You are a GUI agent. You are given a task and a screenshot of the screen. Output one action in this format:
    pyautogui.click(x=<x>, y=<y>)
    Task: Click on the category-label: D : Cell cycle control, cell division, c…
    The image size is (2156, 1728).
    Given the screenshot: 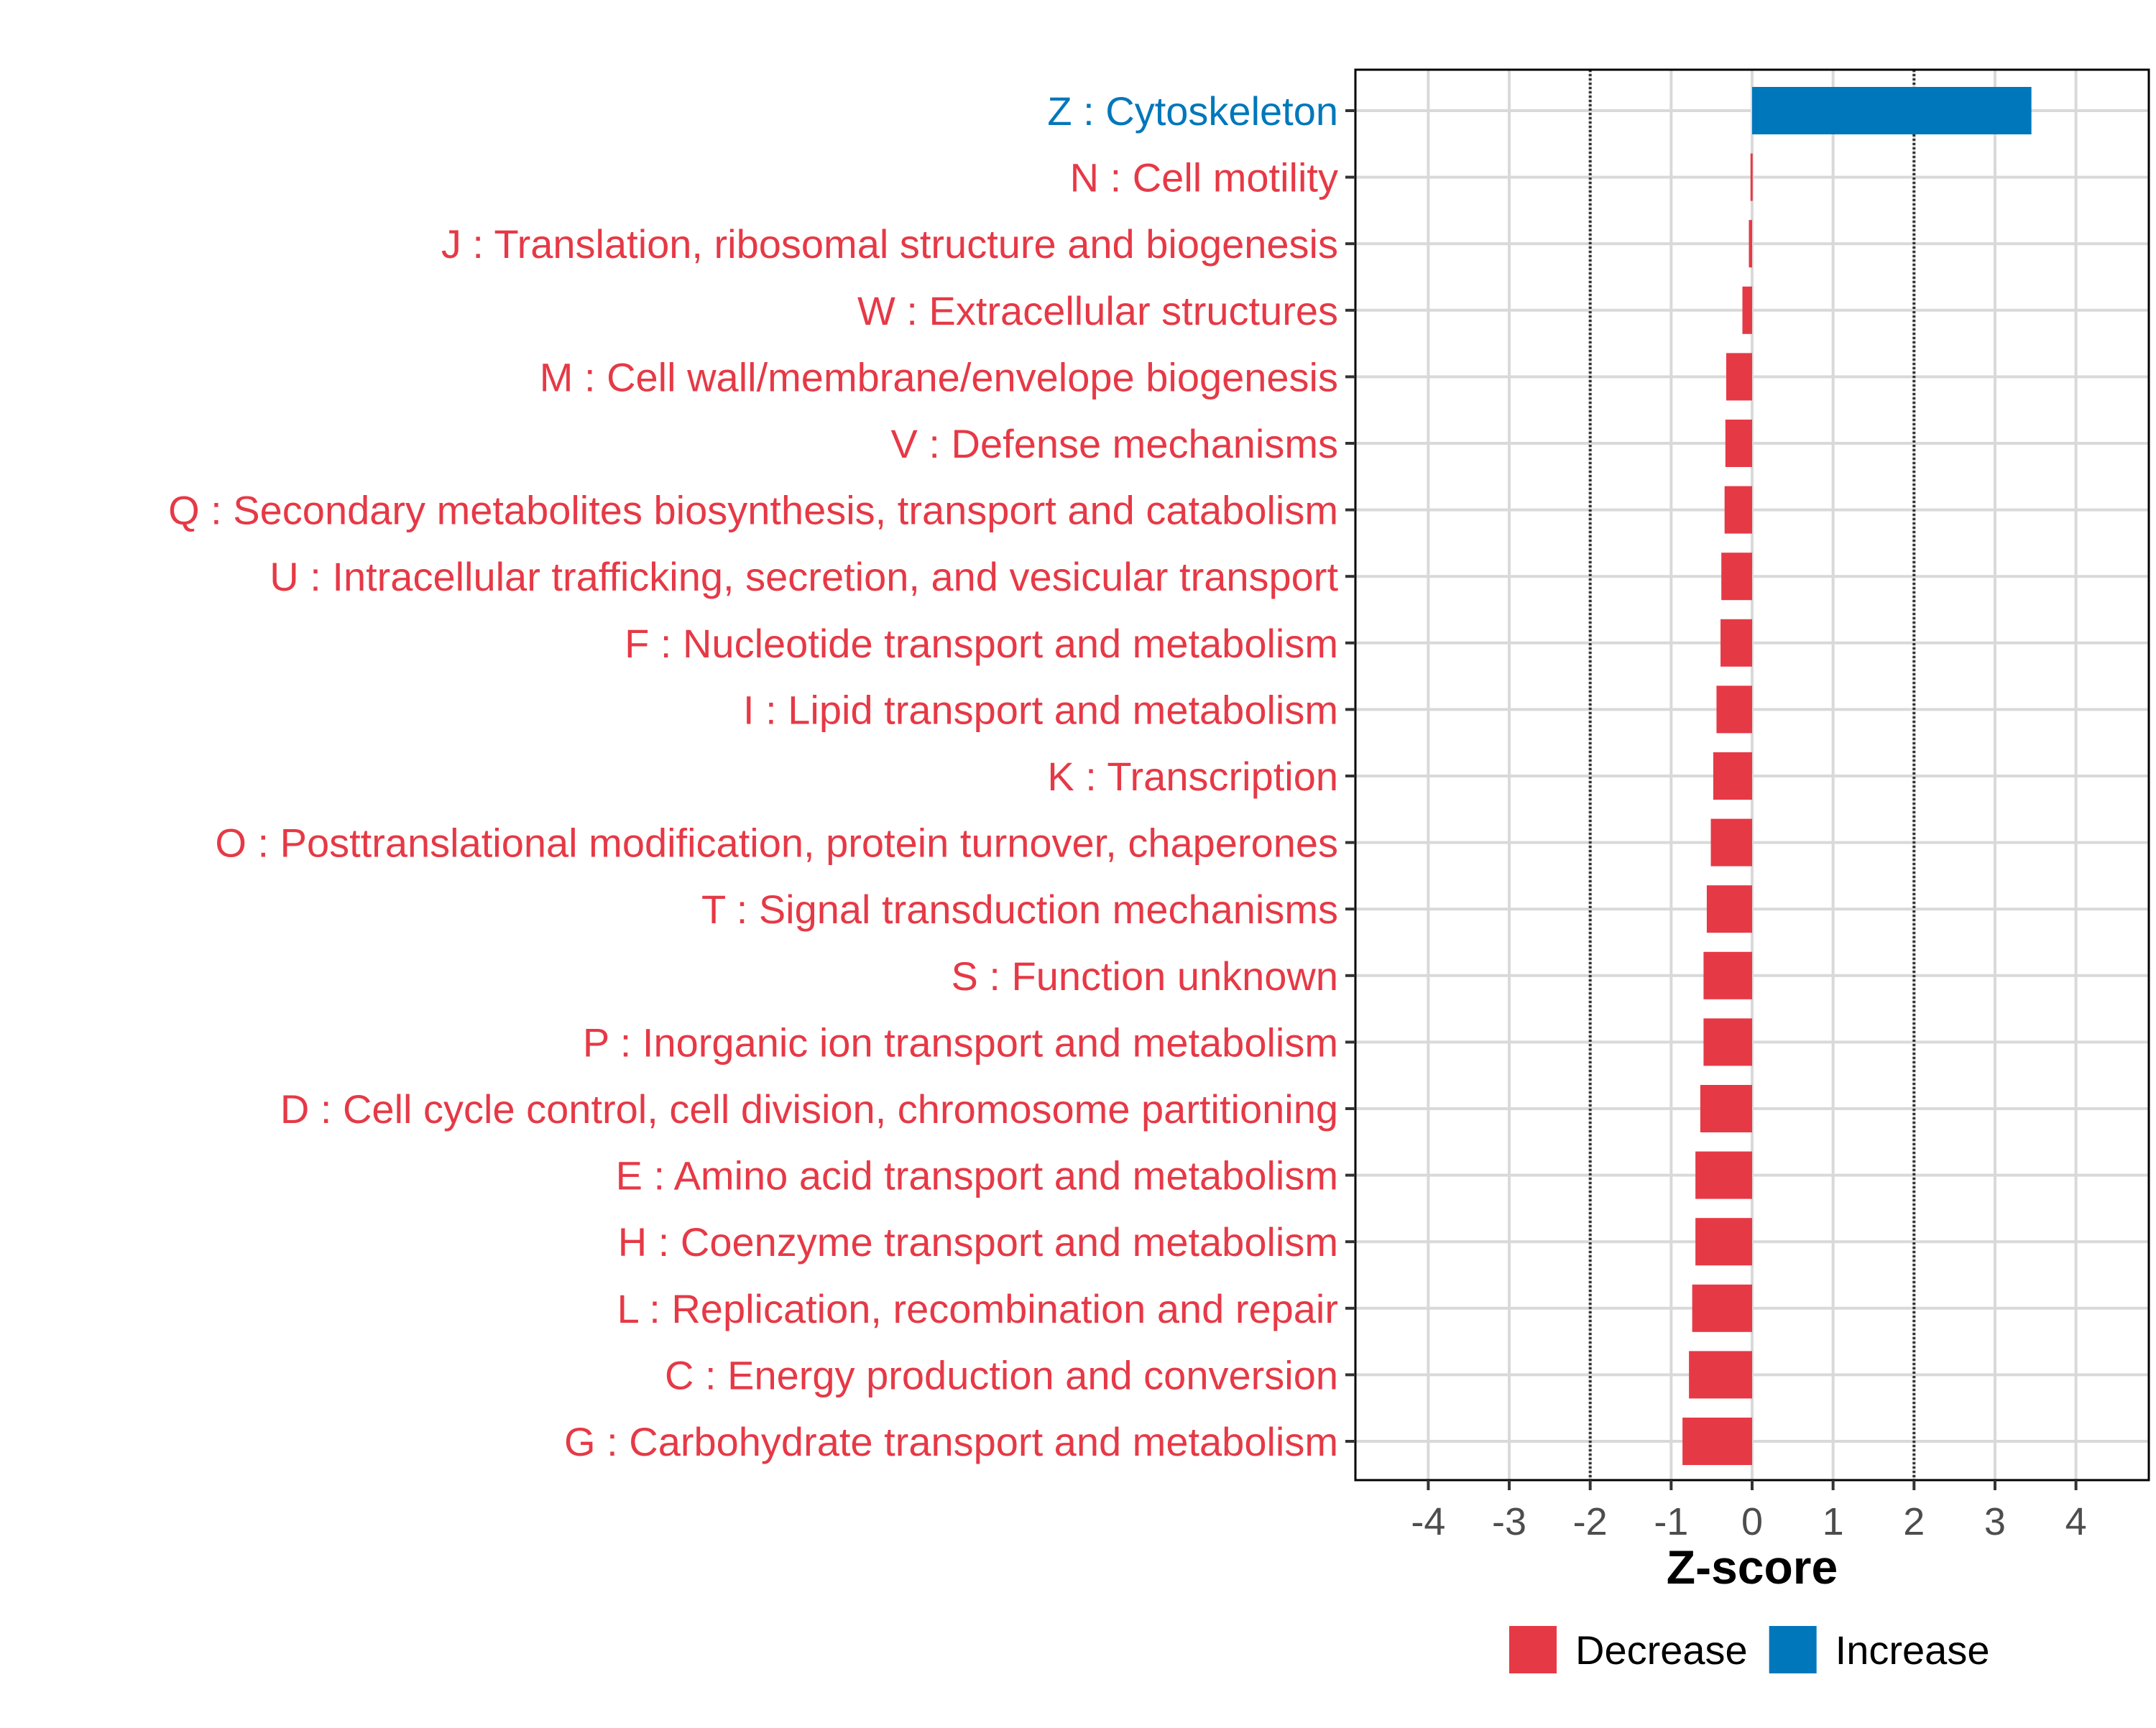 What is the action you would take?
    pyautogui.click(x=809, y=1109)
    